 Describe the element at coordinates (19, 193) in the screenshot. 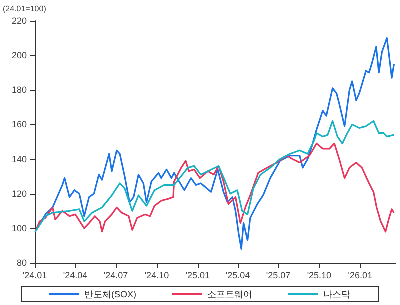

I see `y-tick-label: 120` at that location.